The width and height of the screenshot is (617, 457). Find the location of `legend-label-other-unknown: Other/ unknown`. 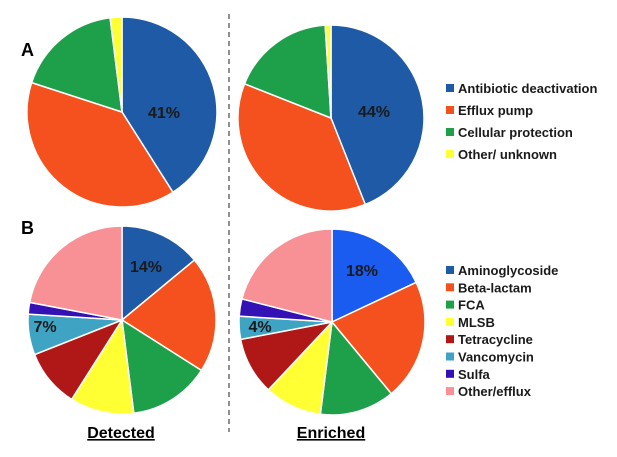

legend-label-other-unknown: Other/ unknown is located at coordinates (507, 154).